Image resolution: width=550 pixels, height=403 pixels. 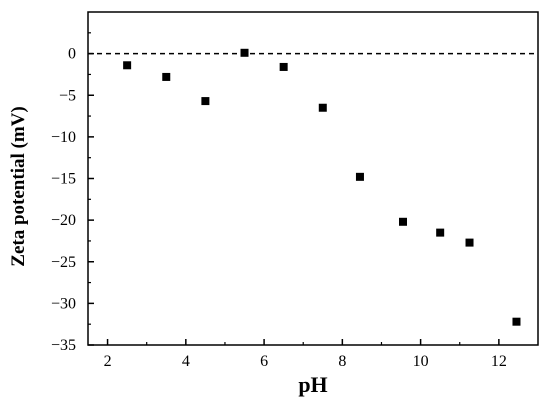 I want to click on y-tick-label: −5, so click(x=67, y=95).